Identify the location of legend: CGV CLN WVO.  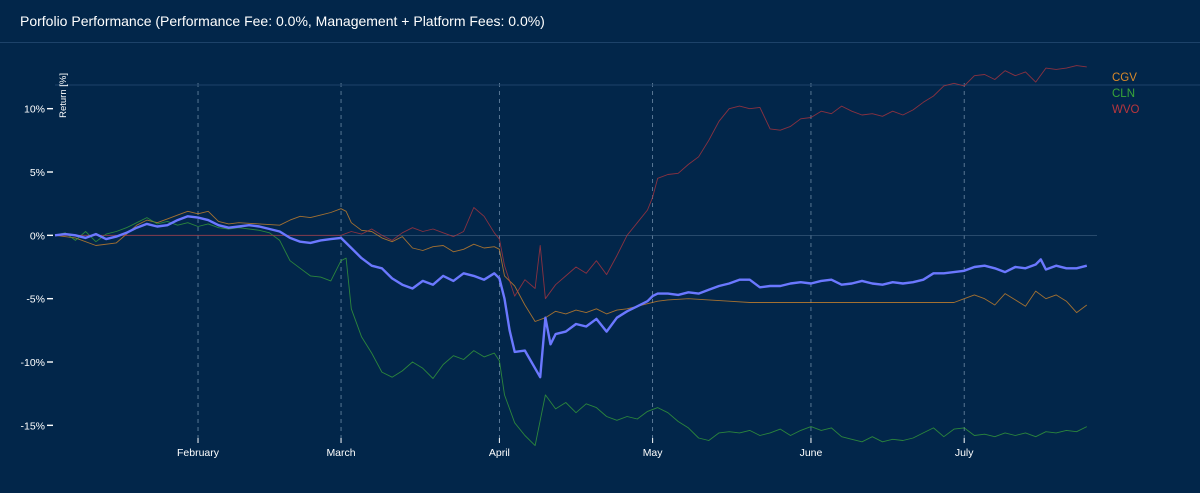
(1126, 94).